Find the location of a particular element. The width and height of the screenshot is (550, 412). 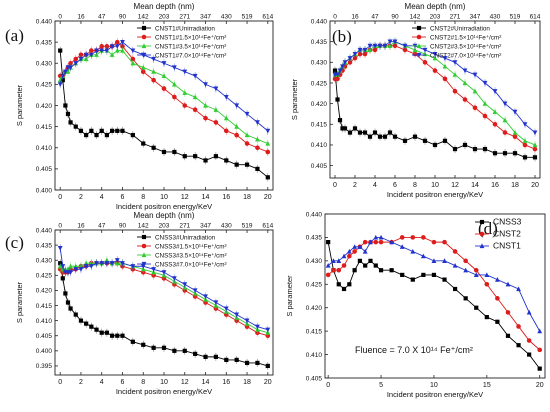

legend-label: CNST1#1.5×10¹⁴Fe⁺/cm² is located at coordinates (190, 37).